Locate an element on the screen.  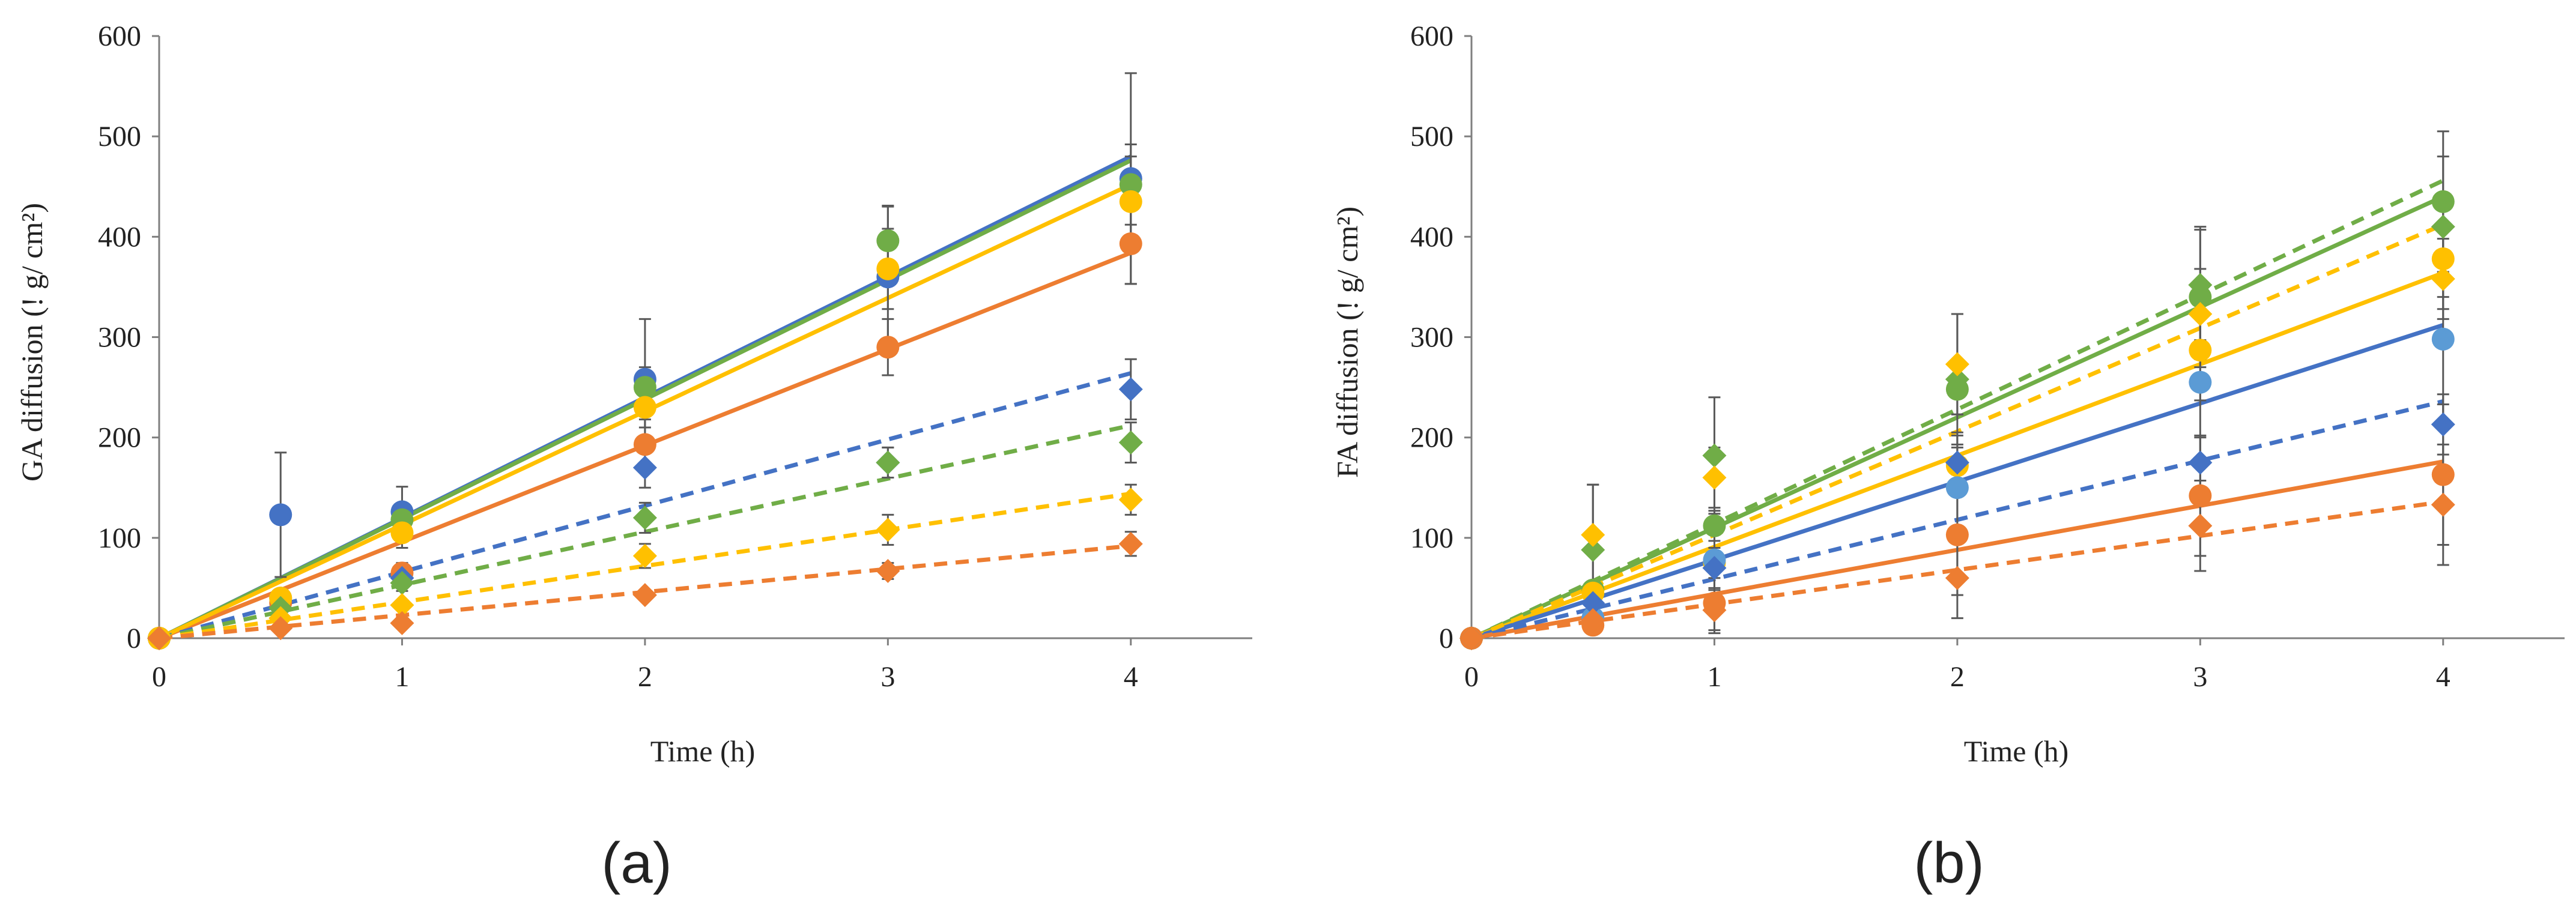
data-point-blue-circle is located at coordinates (280, 515).